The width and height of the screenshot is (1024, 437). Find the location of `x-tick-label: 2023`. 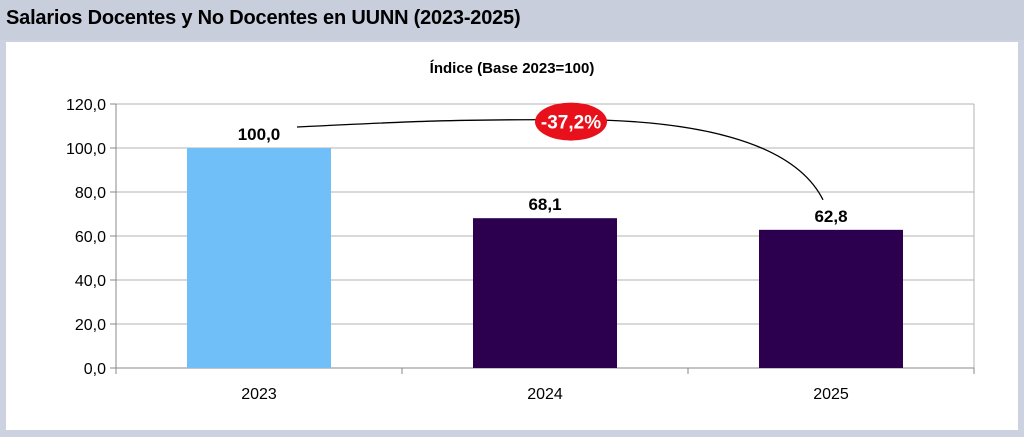

x-tick-label: 2023 is located at coordinates (259, 394).